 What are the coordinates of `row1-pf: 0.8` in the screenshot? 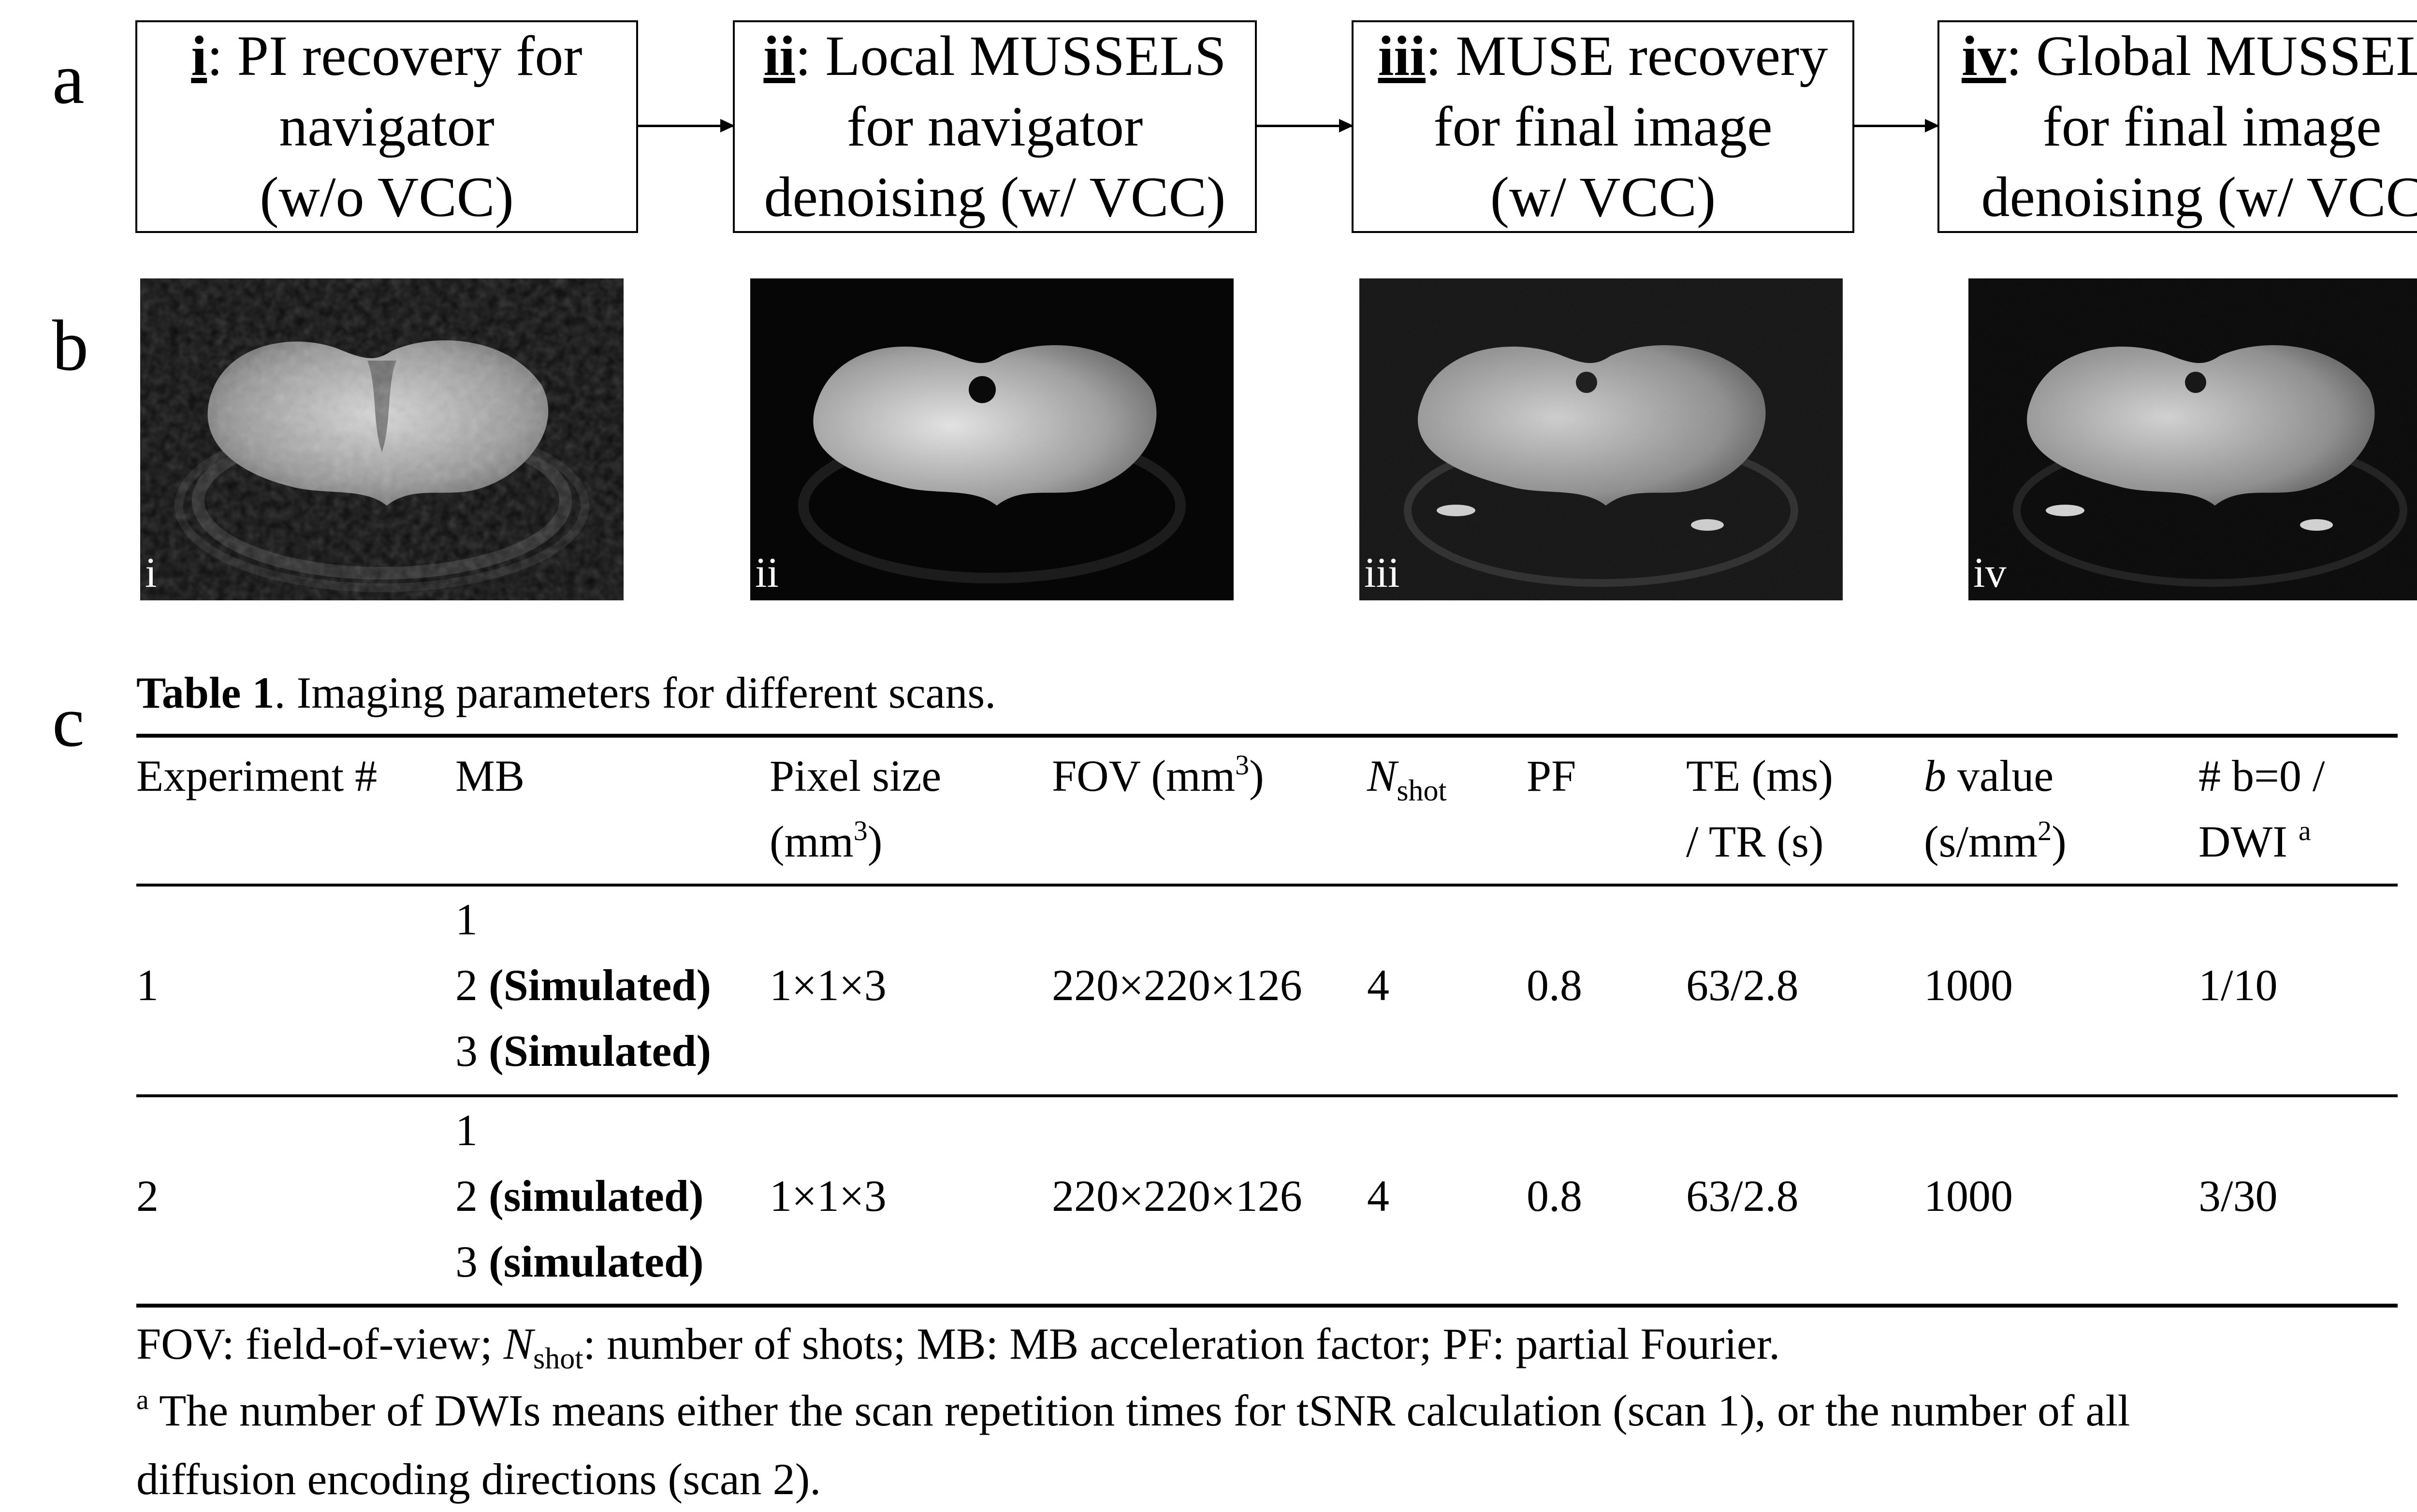 It's located at (1554, 985).